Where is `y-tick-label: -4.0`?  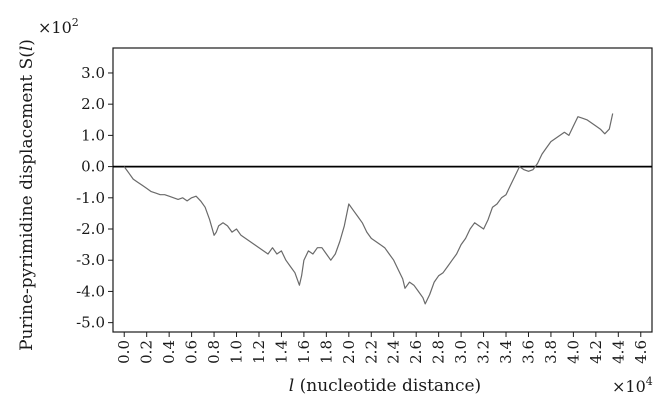 y-tick-label: -4.0 is located at coordinates (90, 291).